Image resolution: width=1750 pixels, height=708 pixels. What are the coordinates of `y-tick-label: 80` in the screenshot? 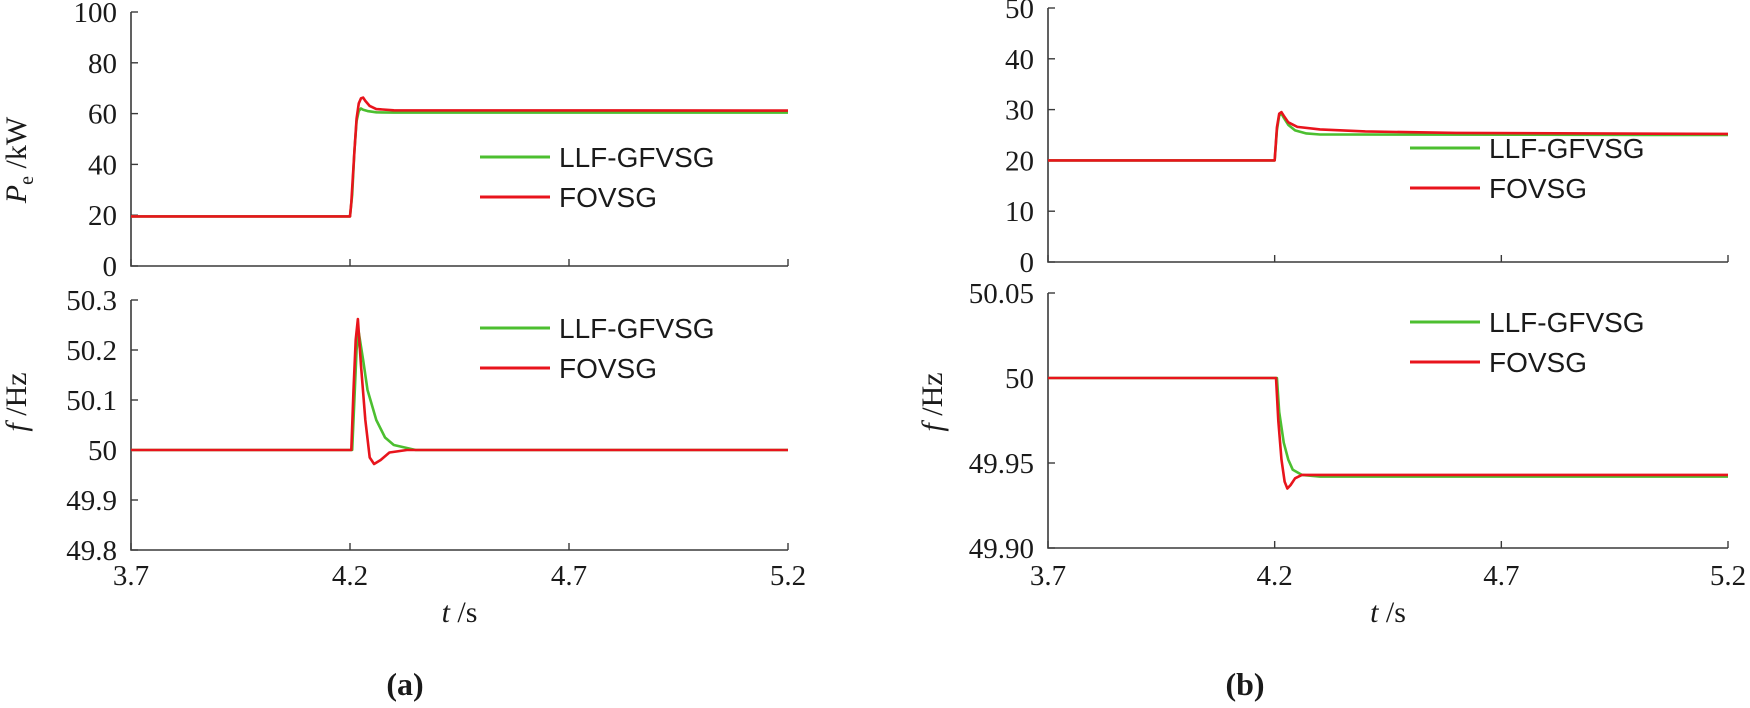 It's located at (102, 64).